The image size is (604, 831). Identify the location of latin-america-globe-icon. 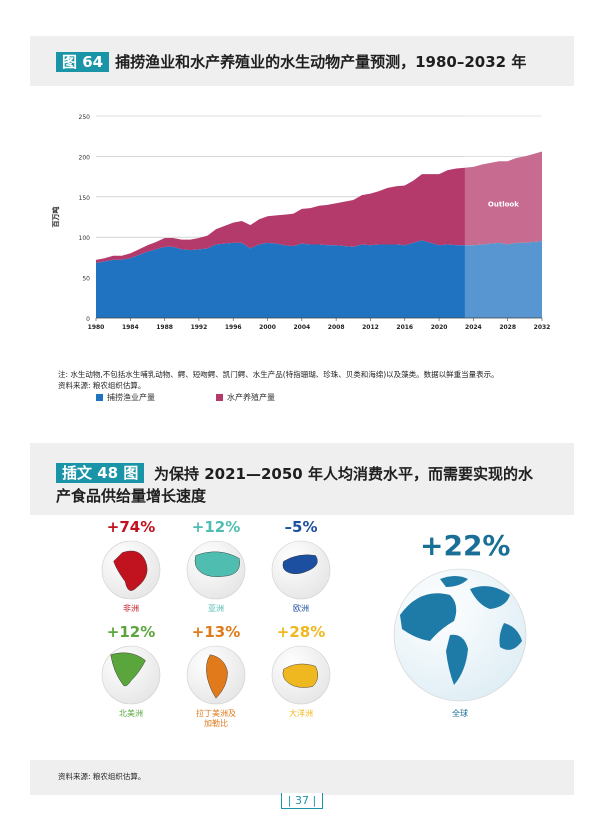
(216, 677).